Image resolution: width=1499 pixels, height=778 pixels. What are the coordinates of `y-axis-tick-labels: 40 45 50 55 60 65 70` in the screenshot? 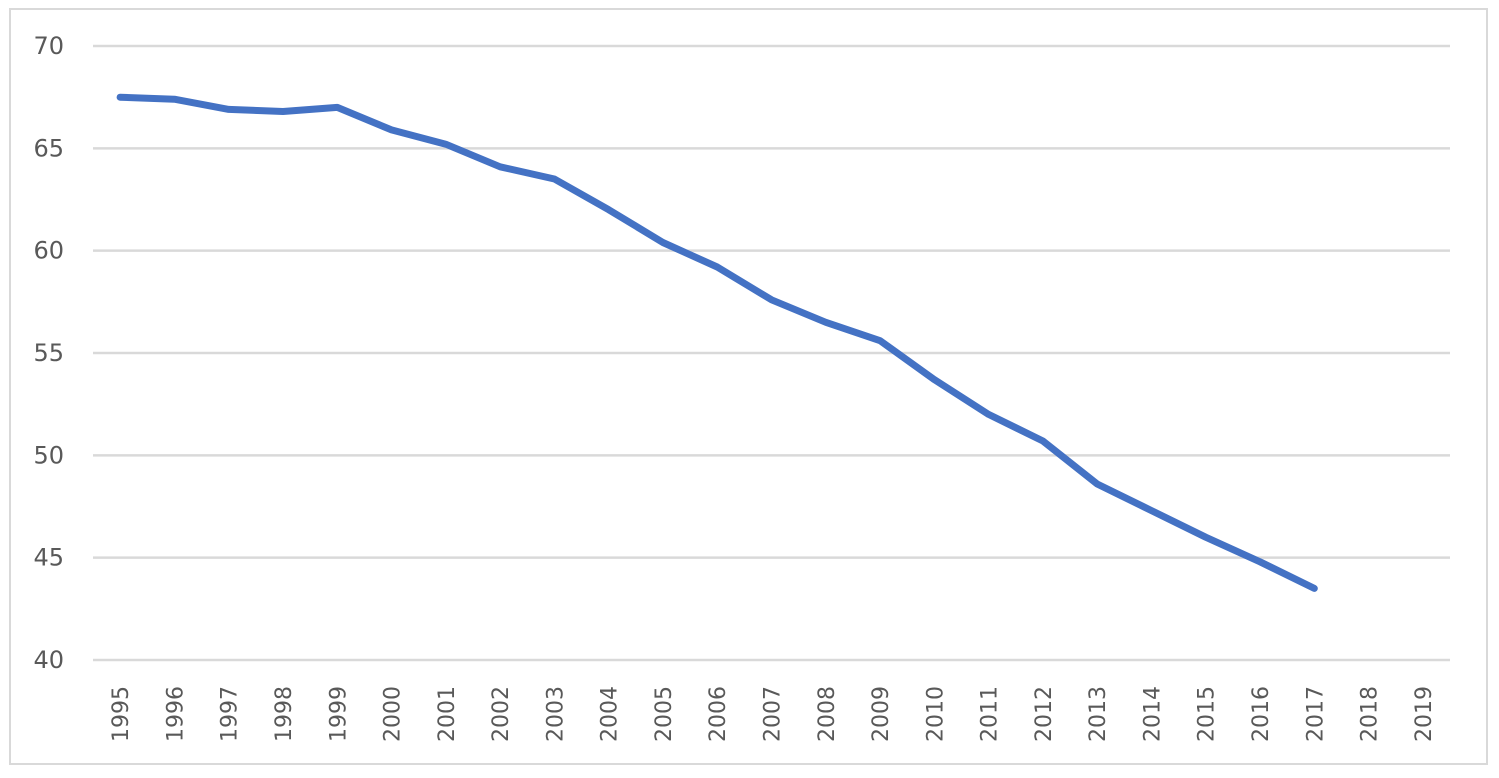 It's located at (48, 353).